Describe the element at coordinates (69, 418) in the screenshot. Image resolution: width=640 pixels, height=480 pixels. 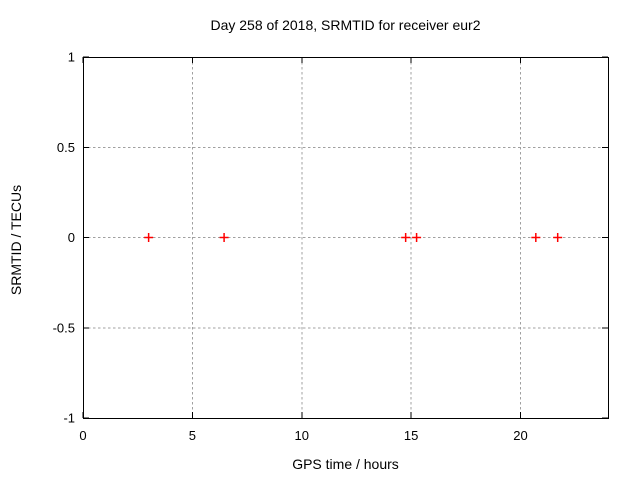
I see `y-tick-label: -1` at that location.